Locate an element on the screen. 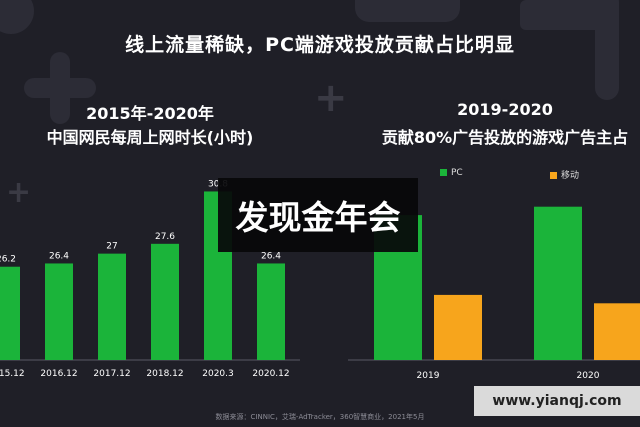 The image size is (640, 427). legend-item-pc: PC is located at coordinates (451, 173).